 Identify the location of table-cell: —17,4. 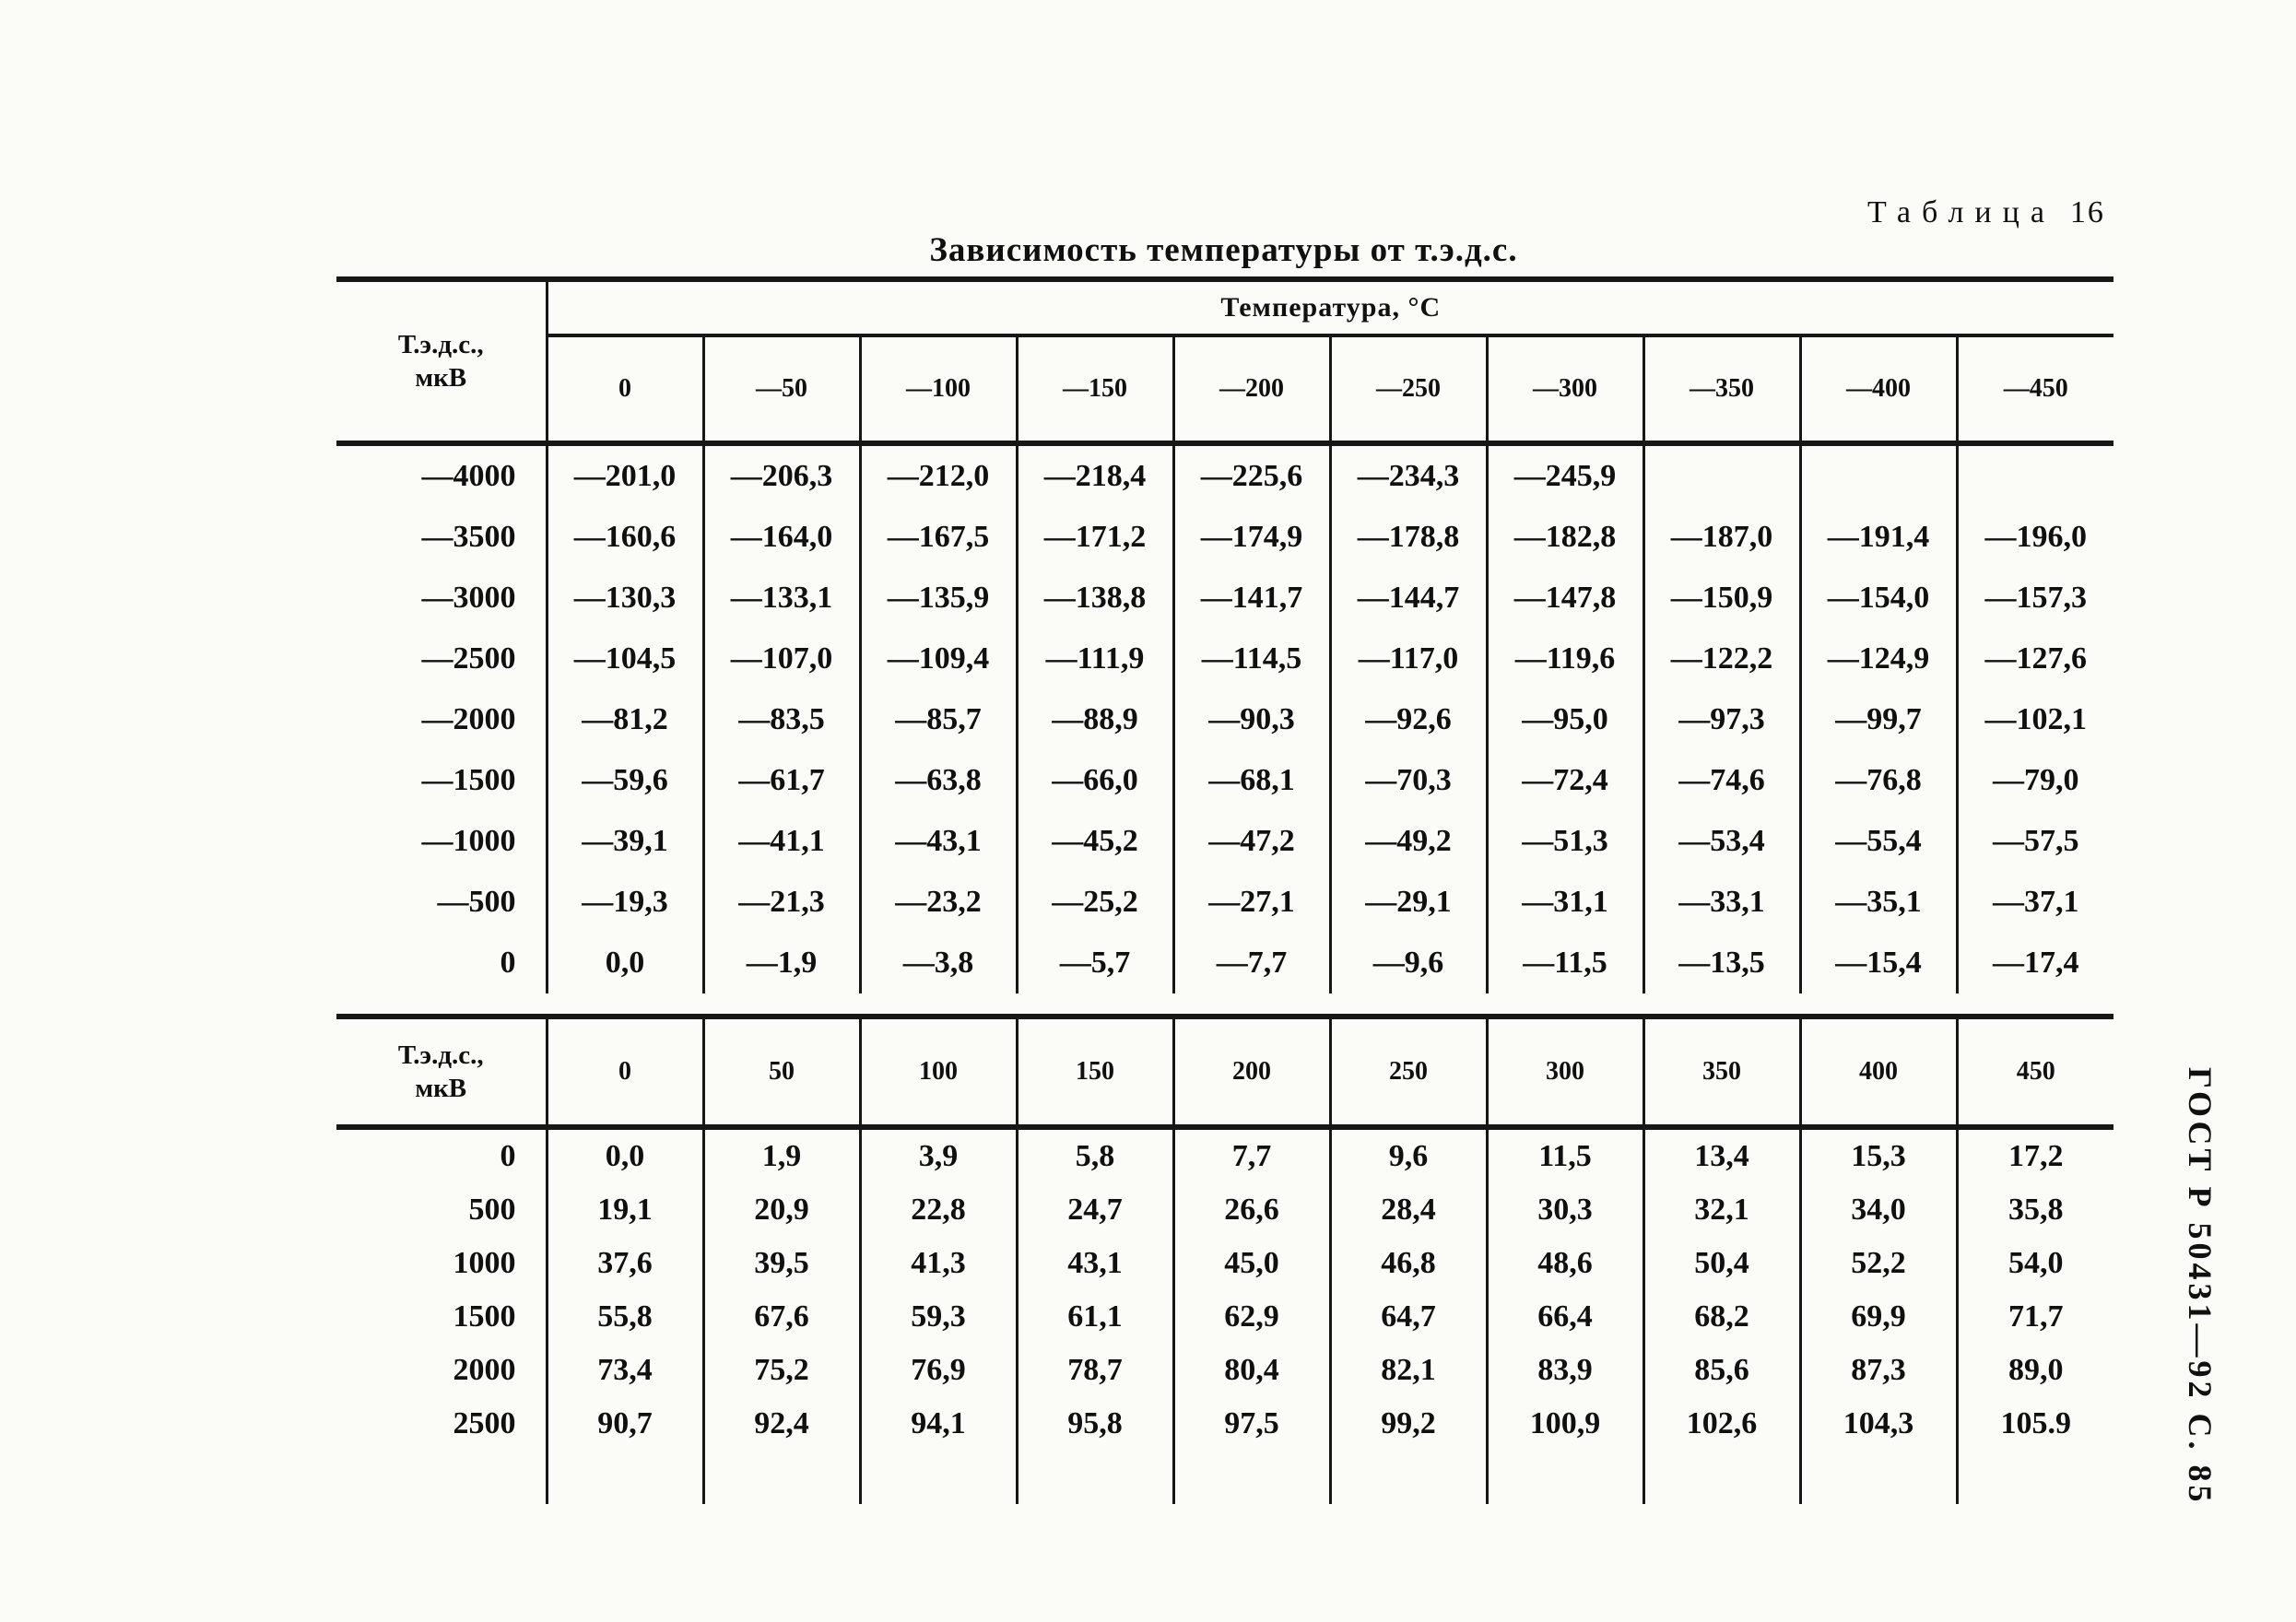
(2035, 963).